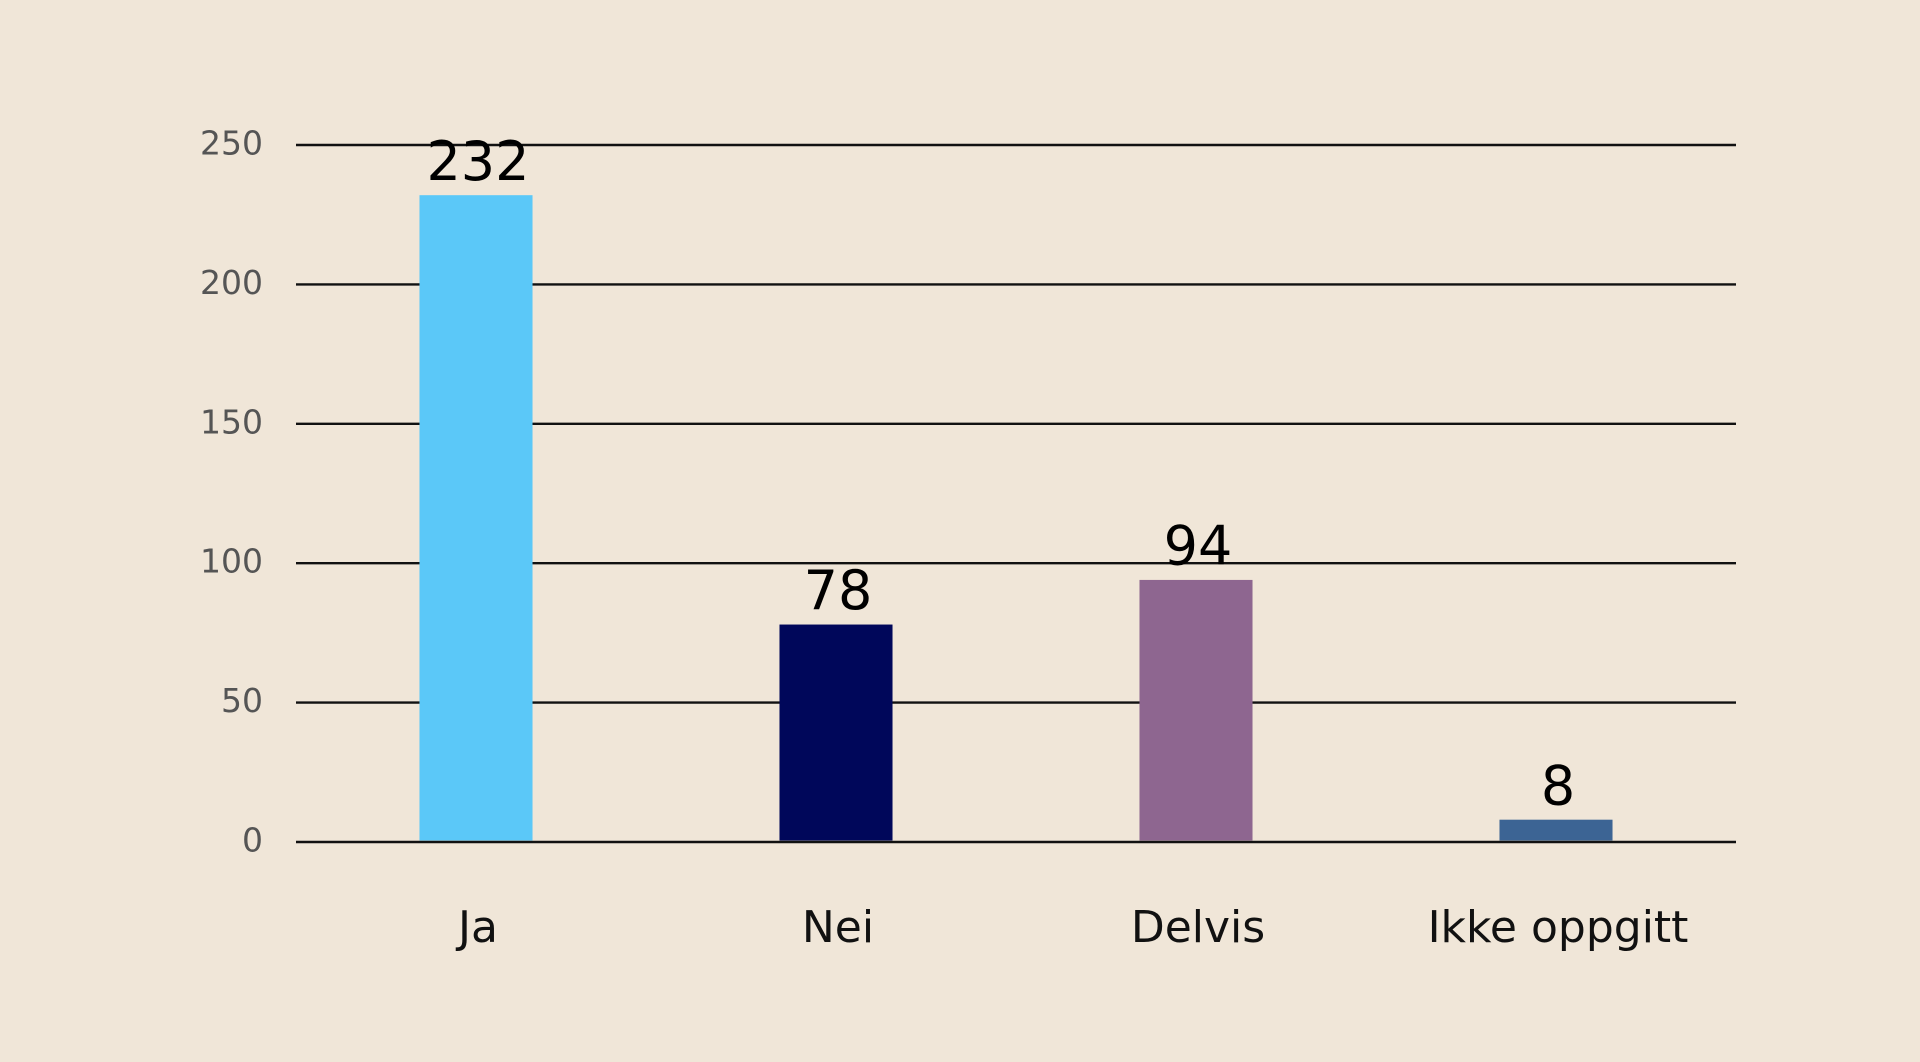 This screenshot has height=1062, width=1920. What do you see at coordinates (477, 161) in the screenshot?
I see `value-label: 232` at bounding box center [477, 161].